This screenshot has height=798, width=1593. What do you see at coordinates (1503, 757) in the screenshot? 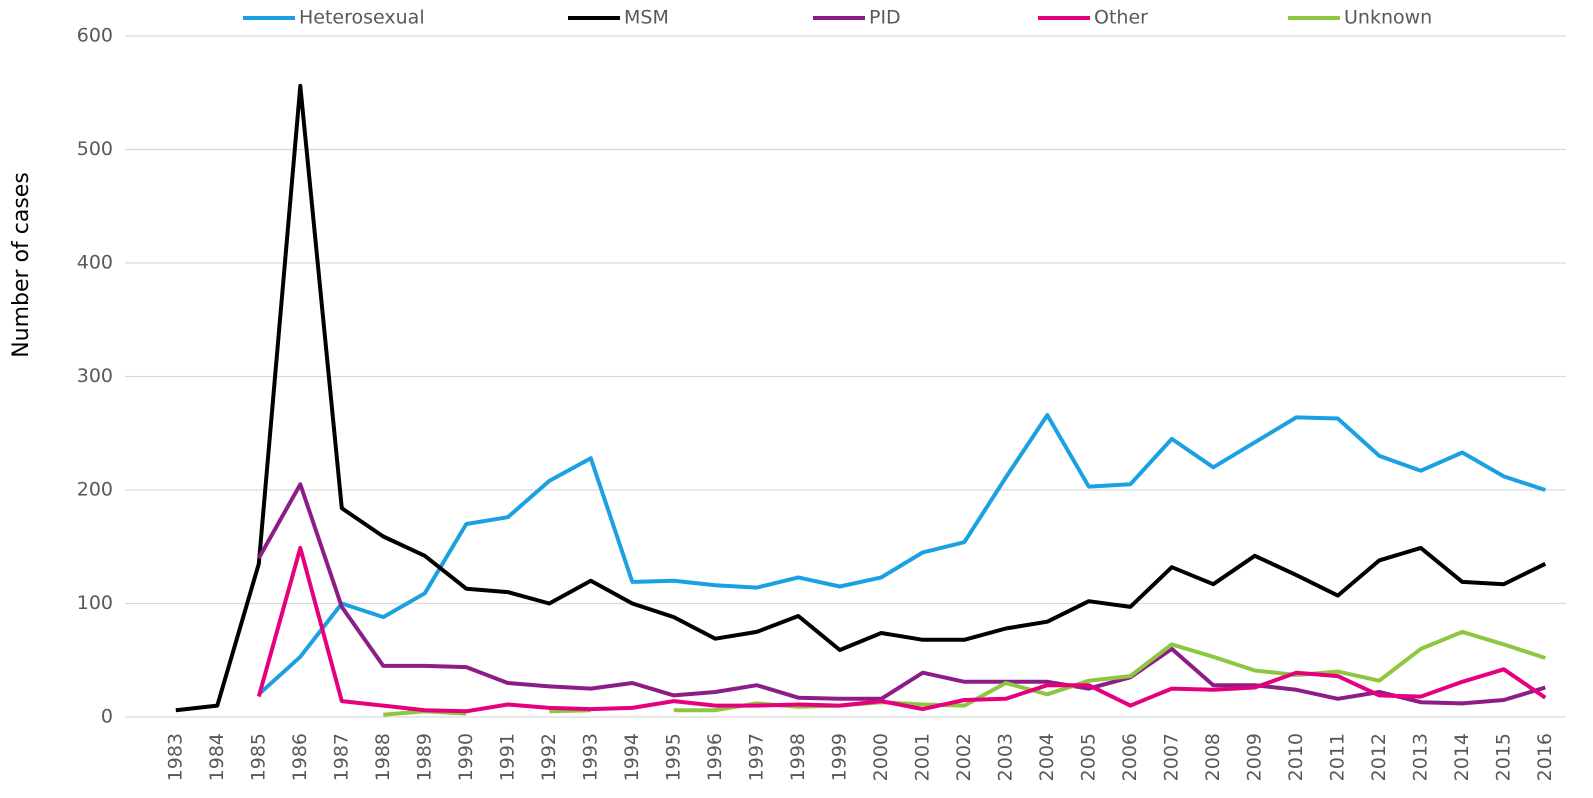
I see `x-tick-label: 2015` at bounding box center [1503, 757].